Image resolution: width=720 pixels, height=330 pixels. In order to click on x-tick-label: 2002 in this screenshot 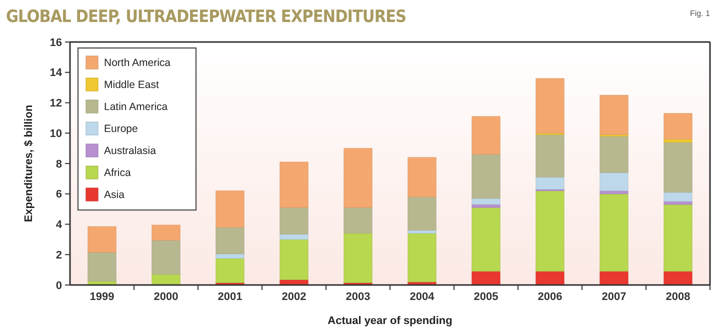, I will do `click(294, 297)`.